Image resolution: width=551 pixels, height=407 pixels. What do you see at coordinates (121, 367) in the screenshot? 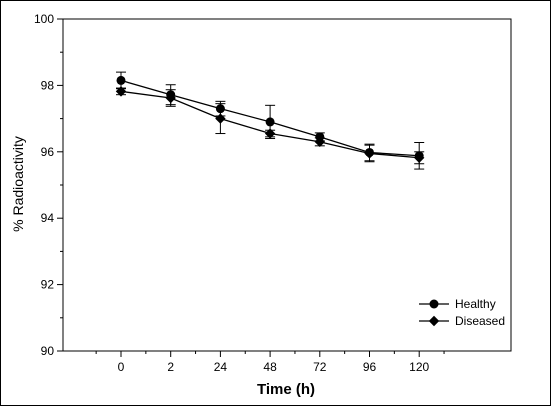
I see `x-tick-label: 0` at bounding box center [121, 367].